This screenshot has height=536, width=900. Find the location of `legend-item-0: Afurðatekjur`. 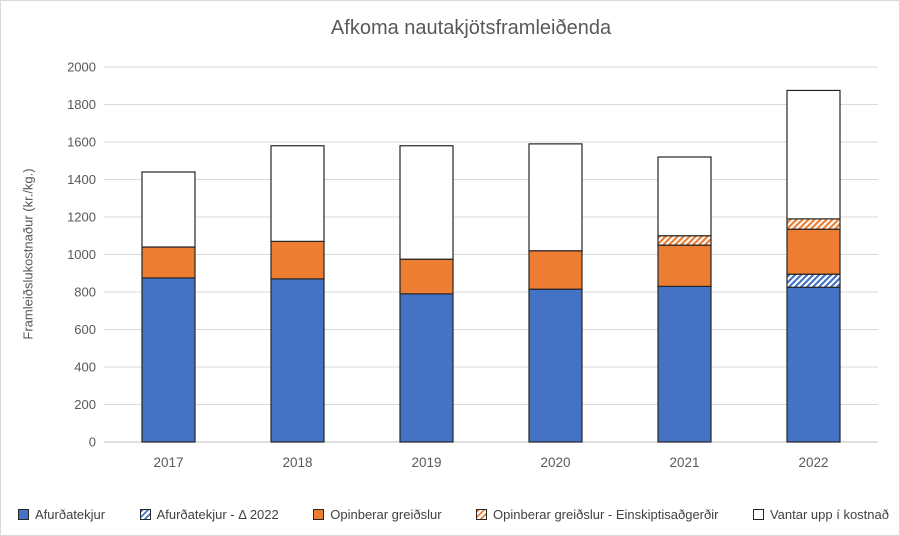

legend-item-0: Afurðatekjur is located at coordinates (61, 514).